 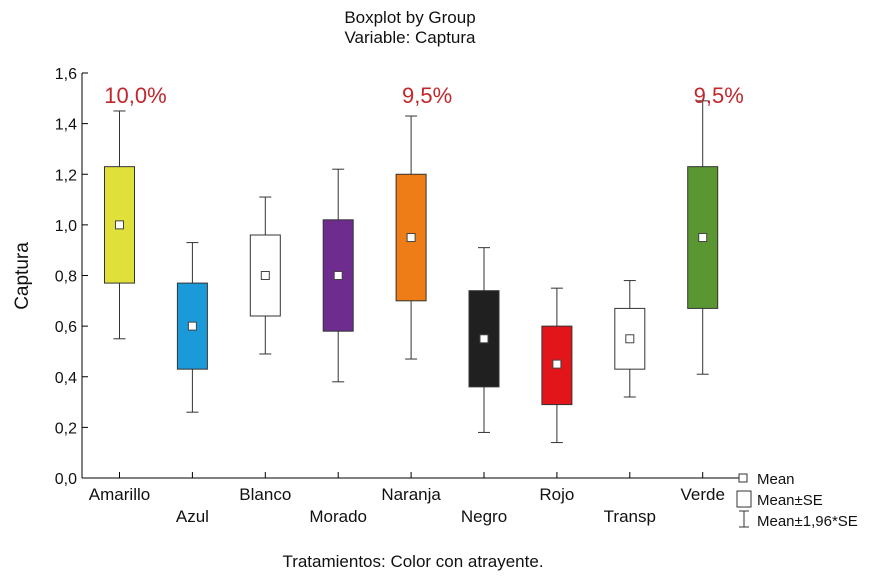 I want to click on x-axis-label: Tratamientos: Color con atrayente., so click(x=412, y=561).